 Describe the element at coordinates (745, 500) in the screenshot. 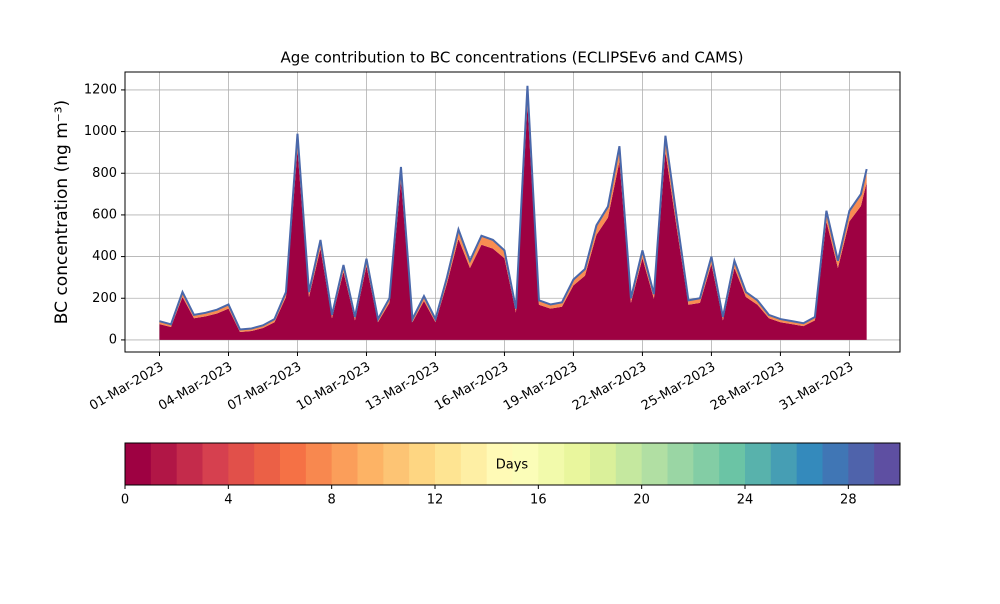

I see `colorbar-tick-label: 24` at that location.